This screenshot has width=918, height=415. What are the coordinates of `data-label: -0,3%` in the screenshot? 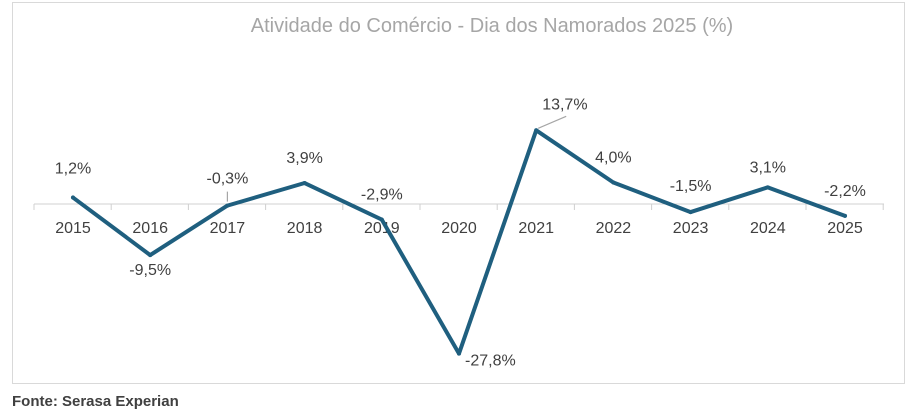 It's located at (228, 179).